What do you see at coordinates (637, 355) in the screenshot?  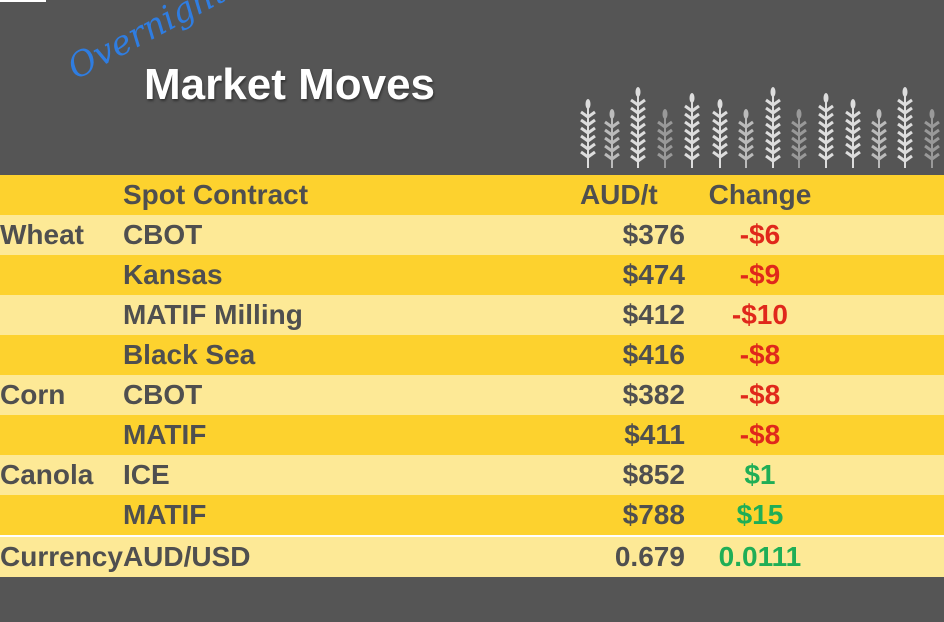 I see `price-cell: $416` at bounding box center [637, 355].